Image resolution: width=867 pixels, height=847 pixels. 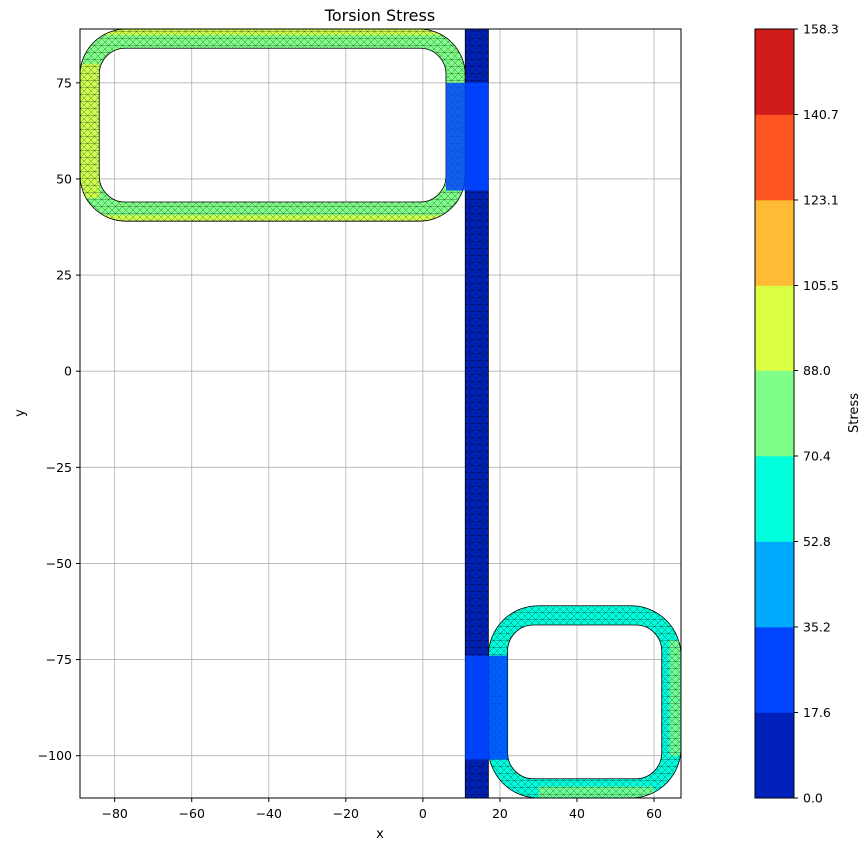 What do you see at coordinates (59, 467) in the screenshot?
I see `y-tick-label: −25` at bounding box center [59, 467].